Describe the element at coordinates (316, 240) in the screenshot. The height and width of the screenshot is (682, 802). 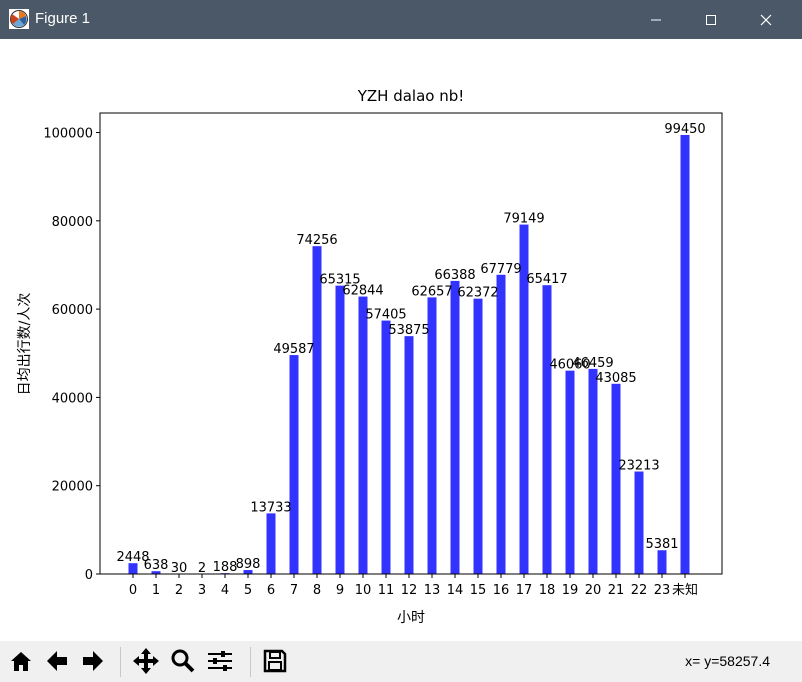
I see `data-label: 74256` at that location.